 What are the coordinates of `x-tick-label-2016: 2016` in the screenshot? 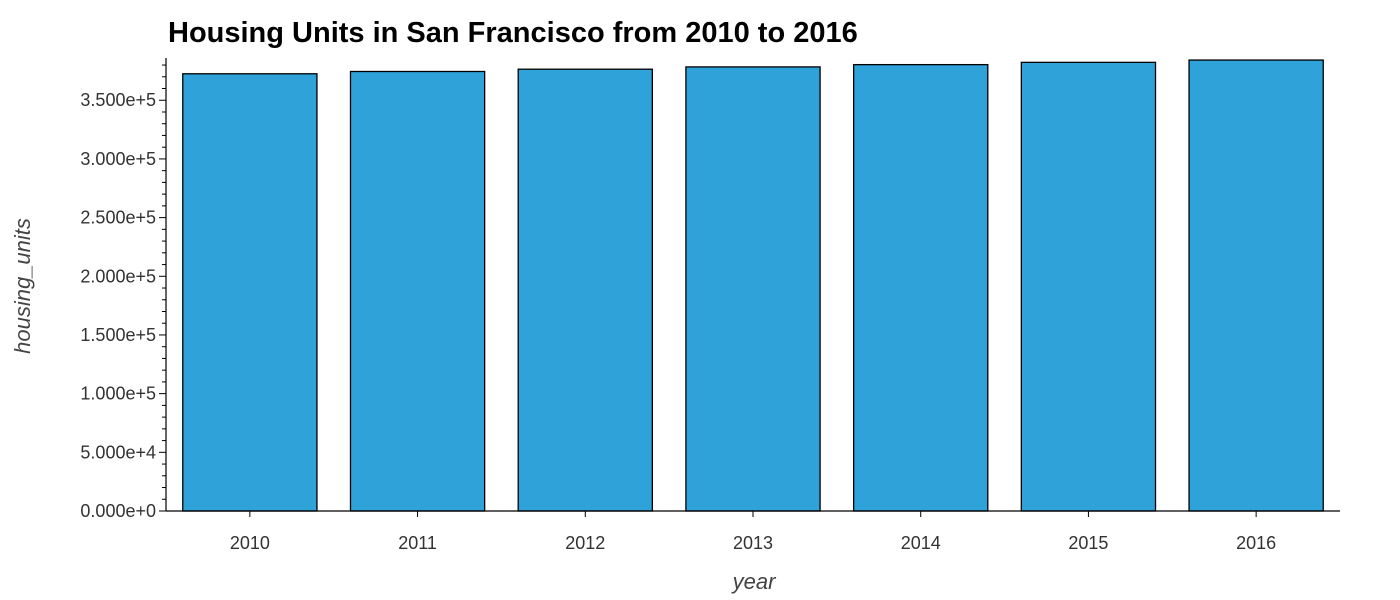 It's located at (1256, 543).